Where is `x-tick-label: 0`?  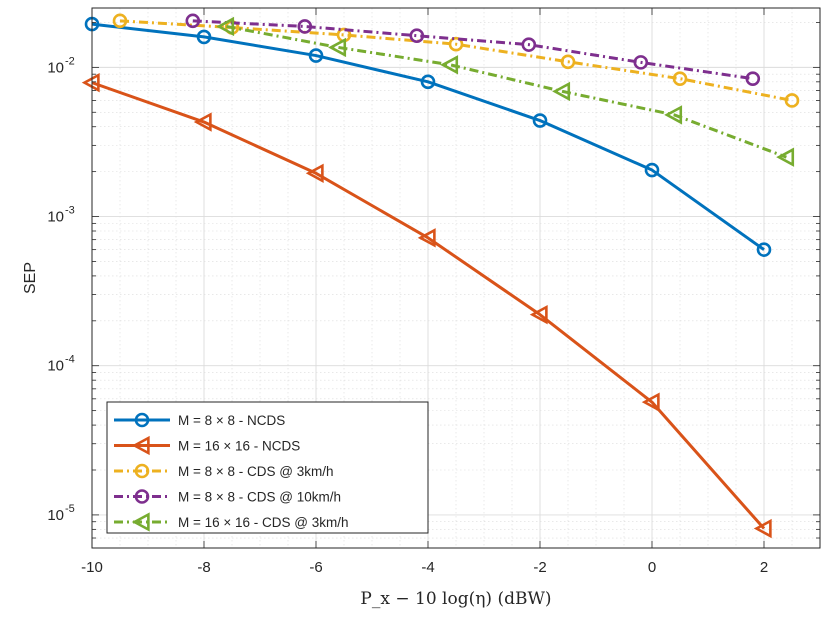
x-tick-label: 0 is located at coordinates (652, 567).